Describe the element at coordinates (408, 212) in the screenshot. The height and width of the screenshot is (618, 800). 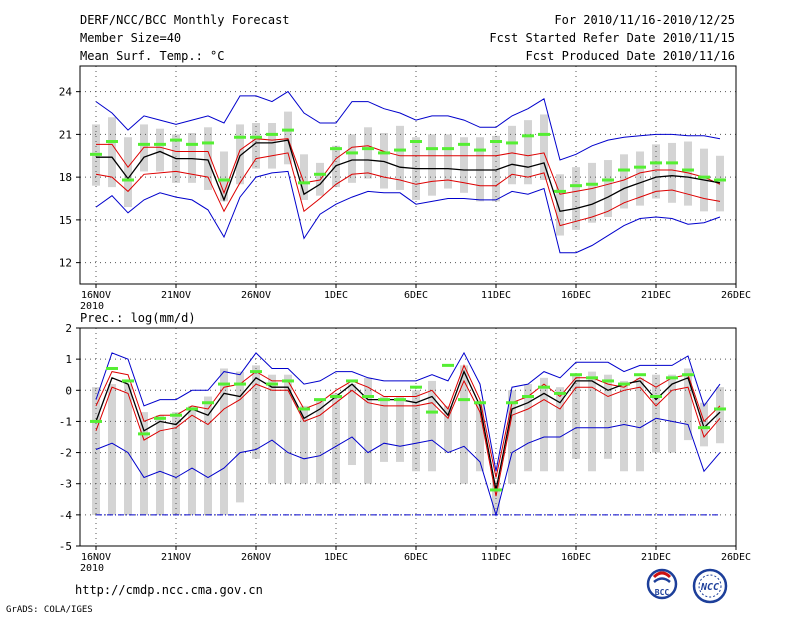
I see `temp-min-line` at that location.